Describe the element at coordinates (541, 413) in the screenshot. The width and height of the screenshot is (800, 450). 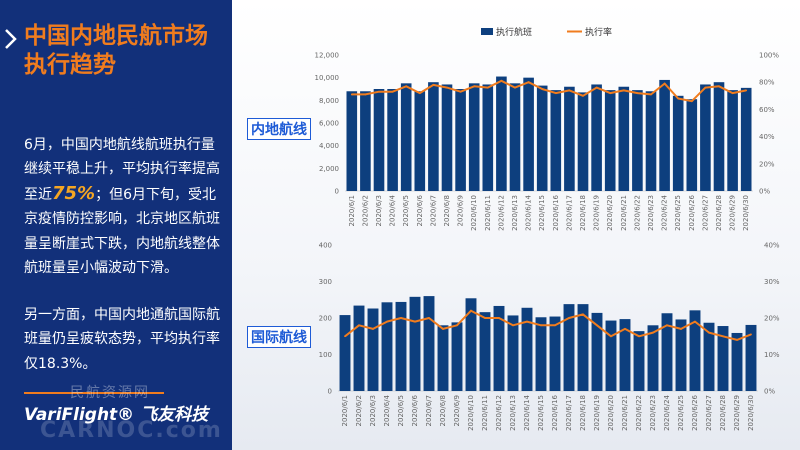
I see `international-category-label: 2020/6/15` at that location.